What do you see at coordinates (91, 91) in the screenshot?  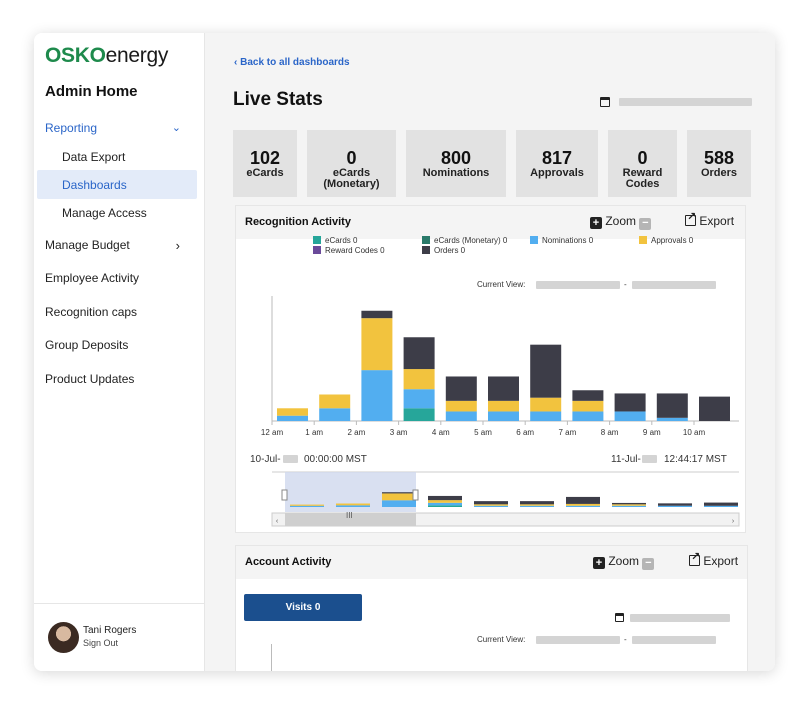 I see `admin-home-title: Admin Home` at bounding box center [91, 91].